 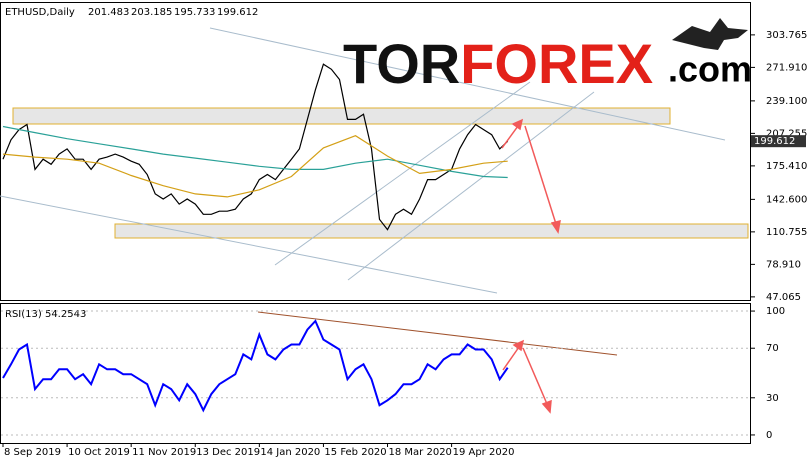 I want to click on logo: TORFOREX .com, so click(x=547, y=56).